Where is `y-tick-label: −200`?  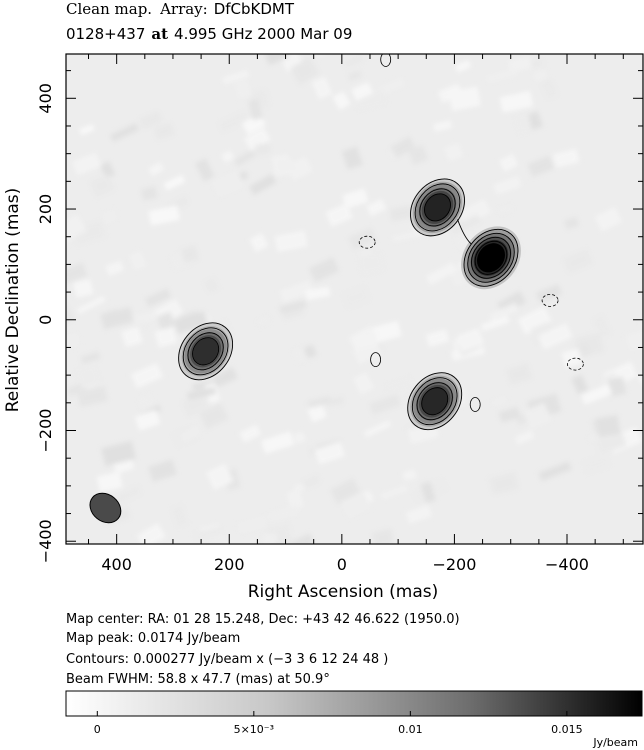
y-tick-label: −200 is located at coordinates (45, 431).